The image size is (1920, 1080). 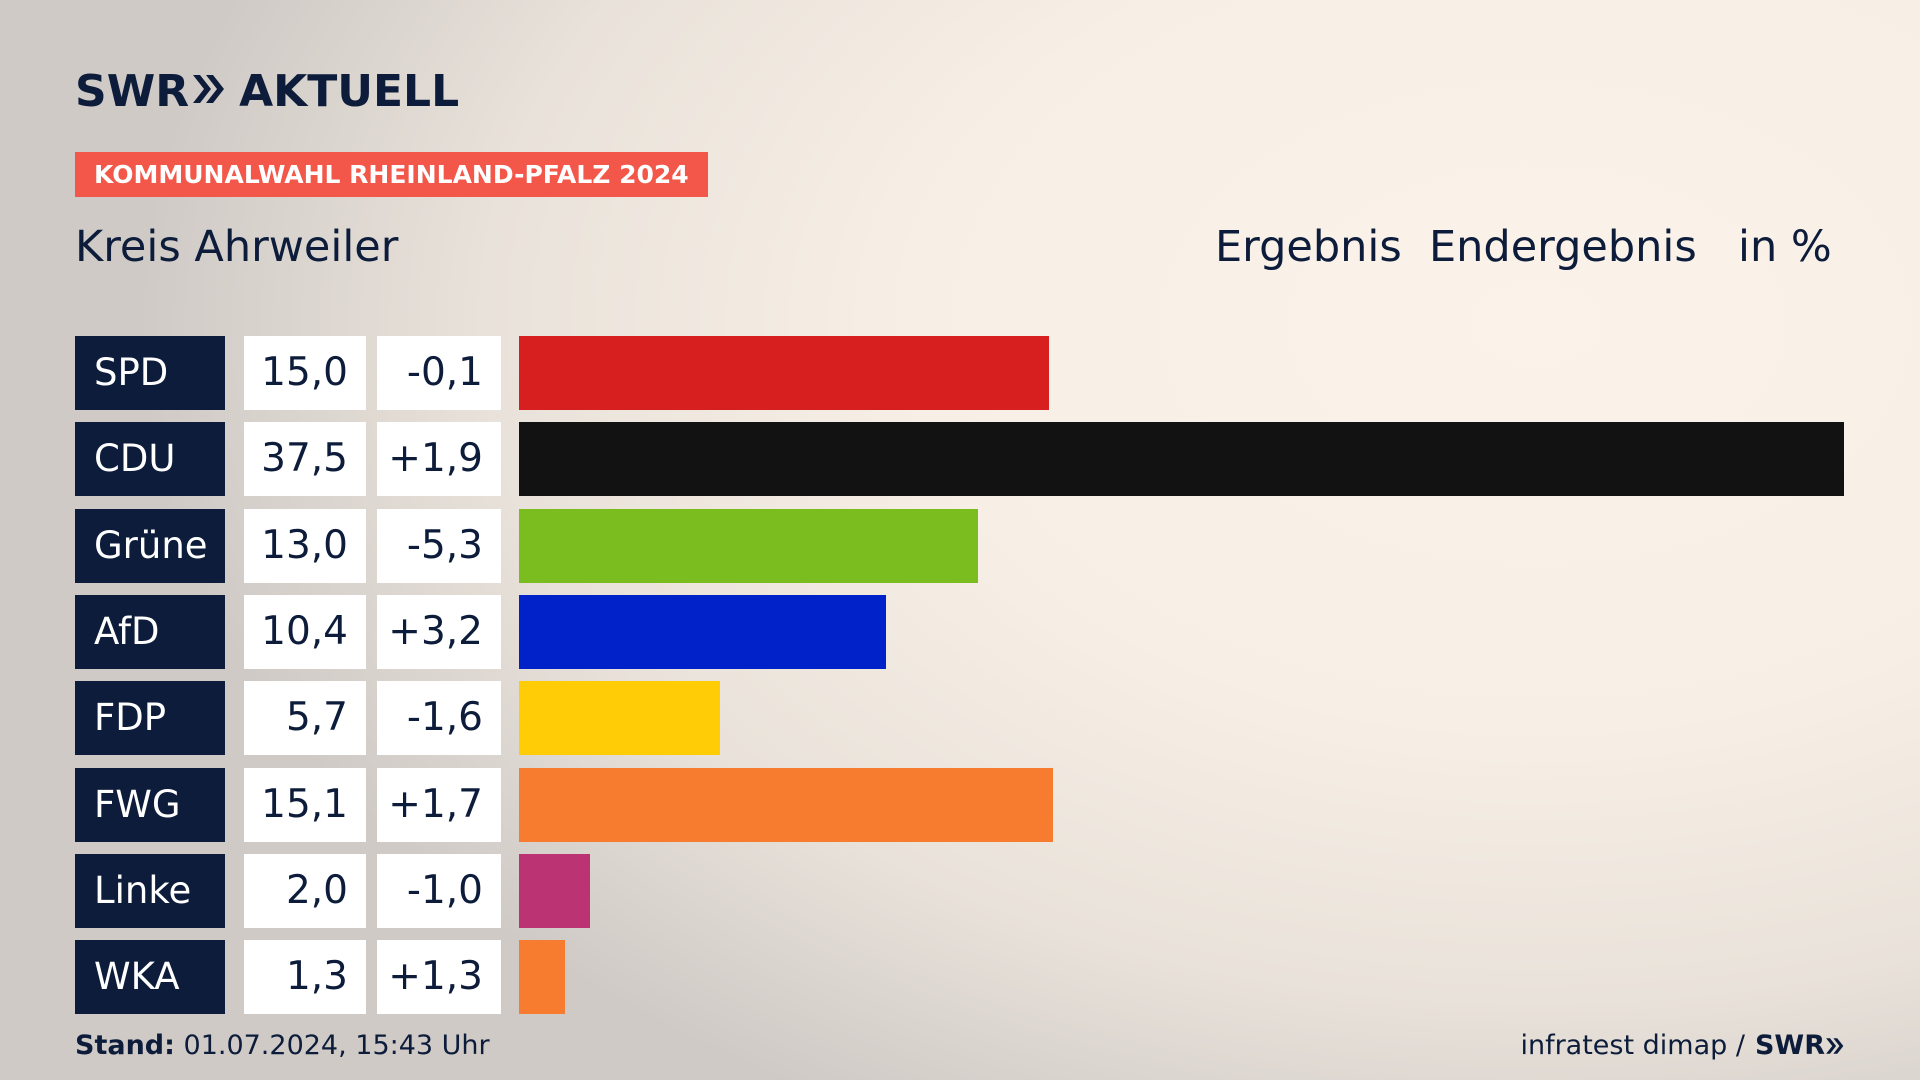 What do you see at coordinates (305, 977) in the screenshot?
I see `result-value: 1,3` at bounding box center [305, 977].